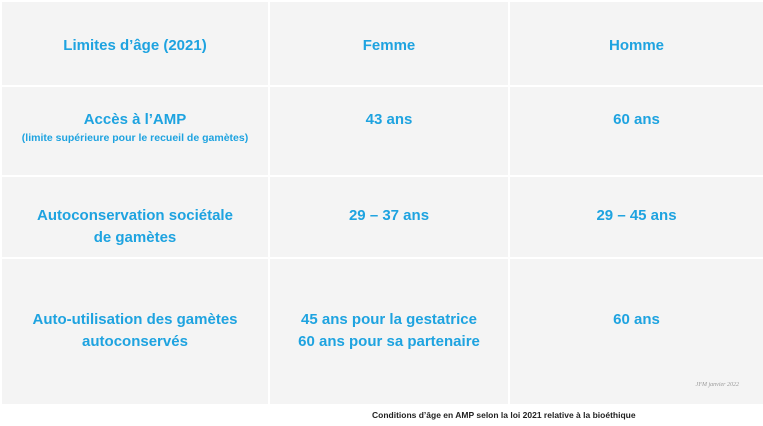  Describe the element at coordinates (389, 319) in the screenshot. I see `femme-value: 45 ans pour la gestatrice` at that location.